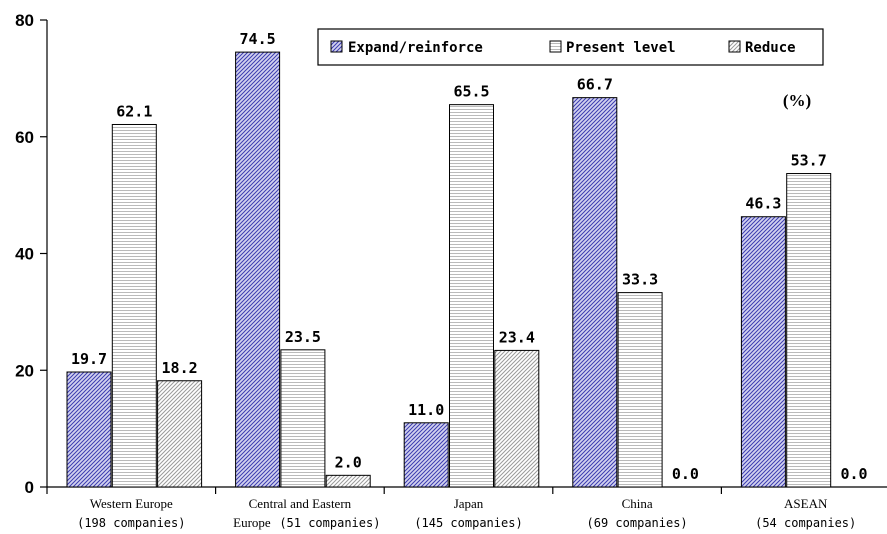 Image resolution: width=887 pixels, height=534 pixels. I want to click on legend-label-present: Present level, so click(621, 48).